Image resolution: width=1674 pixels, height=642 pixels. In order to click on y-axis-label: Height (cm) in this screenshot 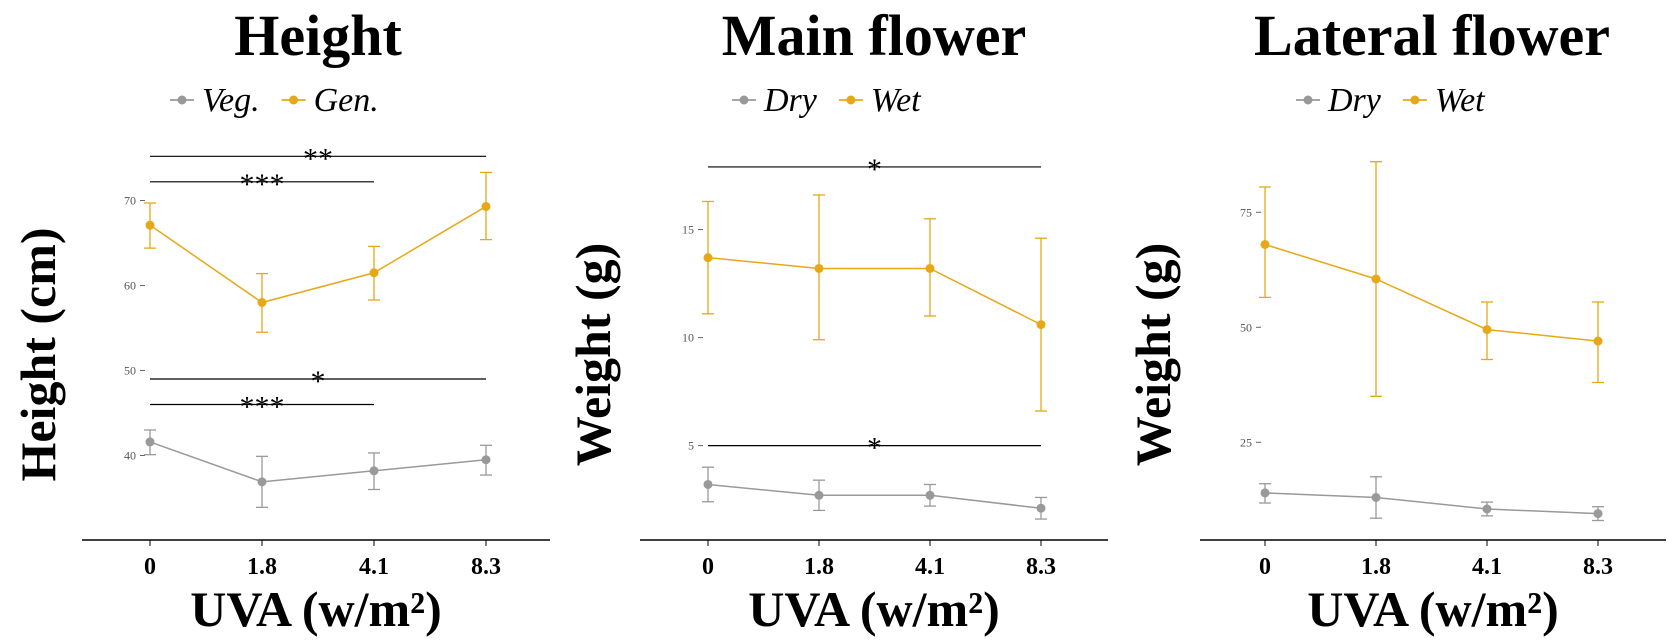, I will do `click(38, 354)`.